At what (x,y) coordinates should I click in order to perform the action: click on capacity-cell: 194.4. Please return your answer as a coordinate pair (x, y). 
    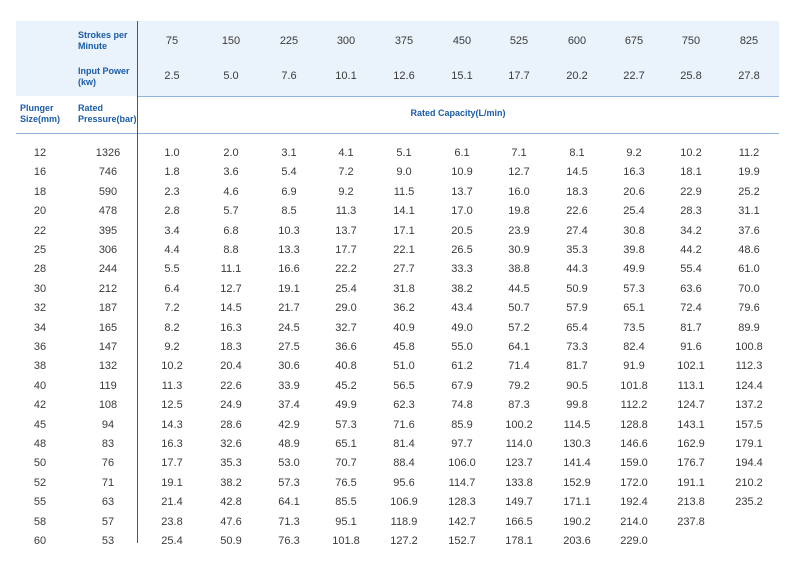
    Looking at the image, I should click on (749, 463).